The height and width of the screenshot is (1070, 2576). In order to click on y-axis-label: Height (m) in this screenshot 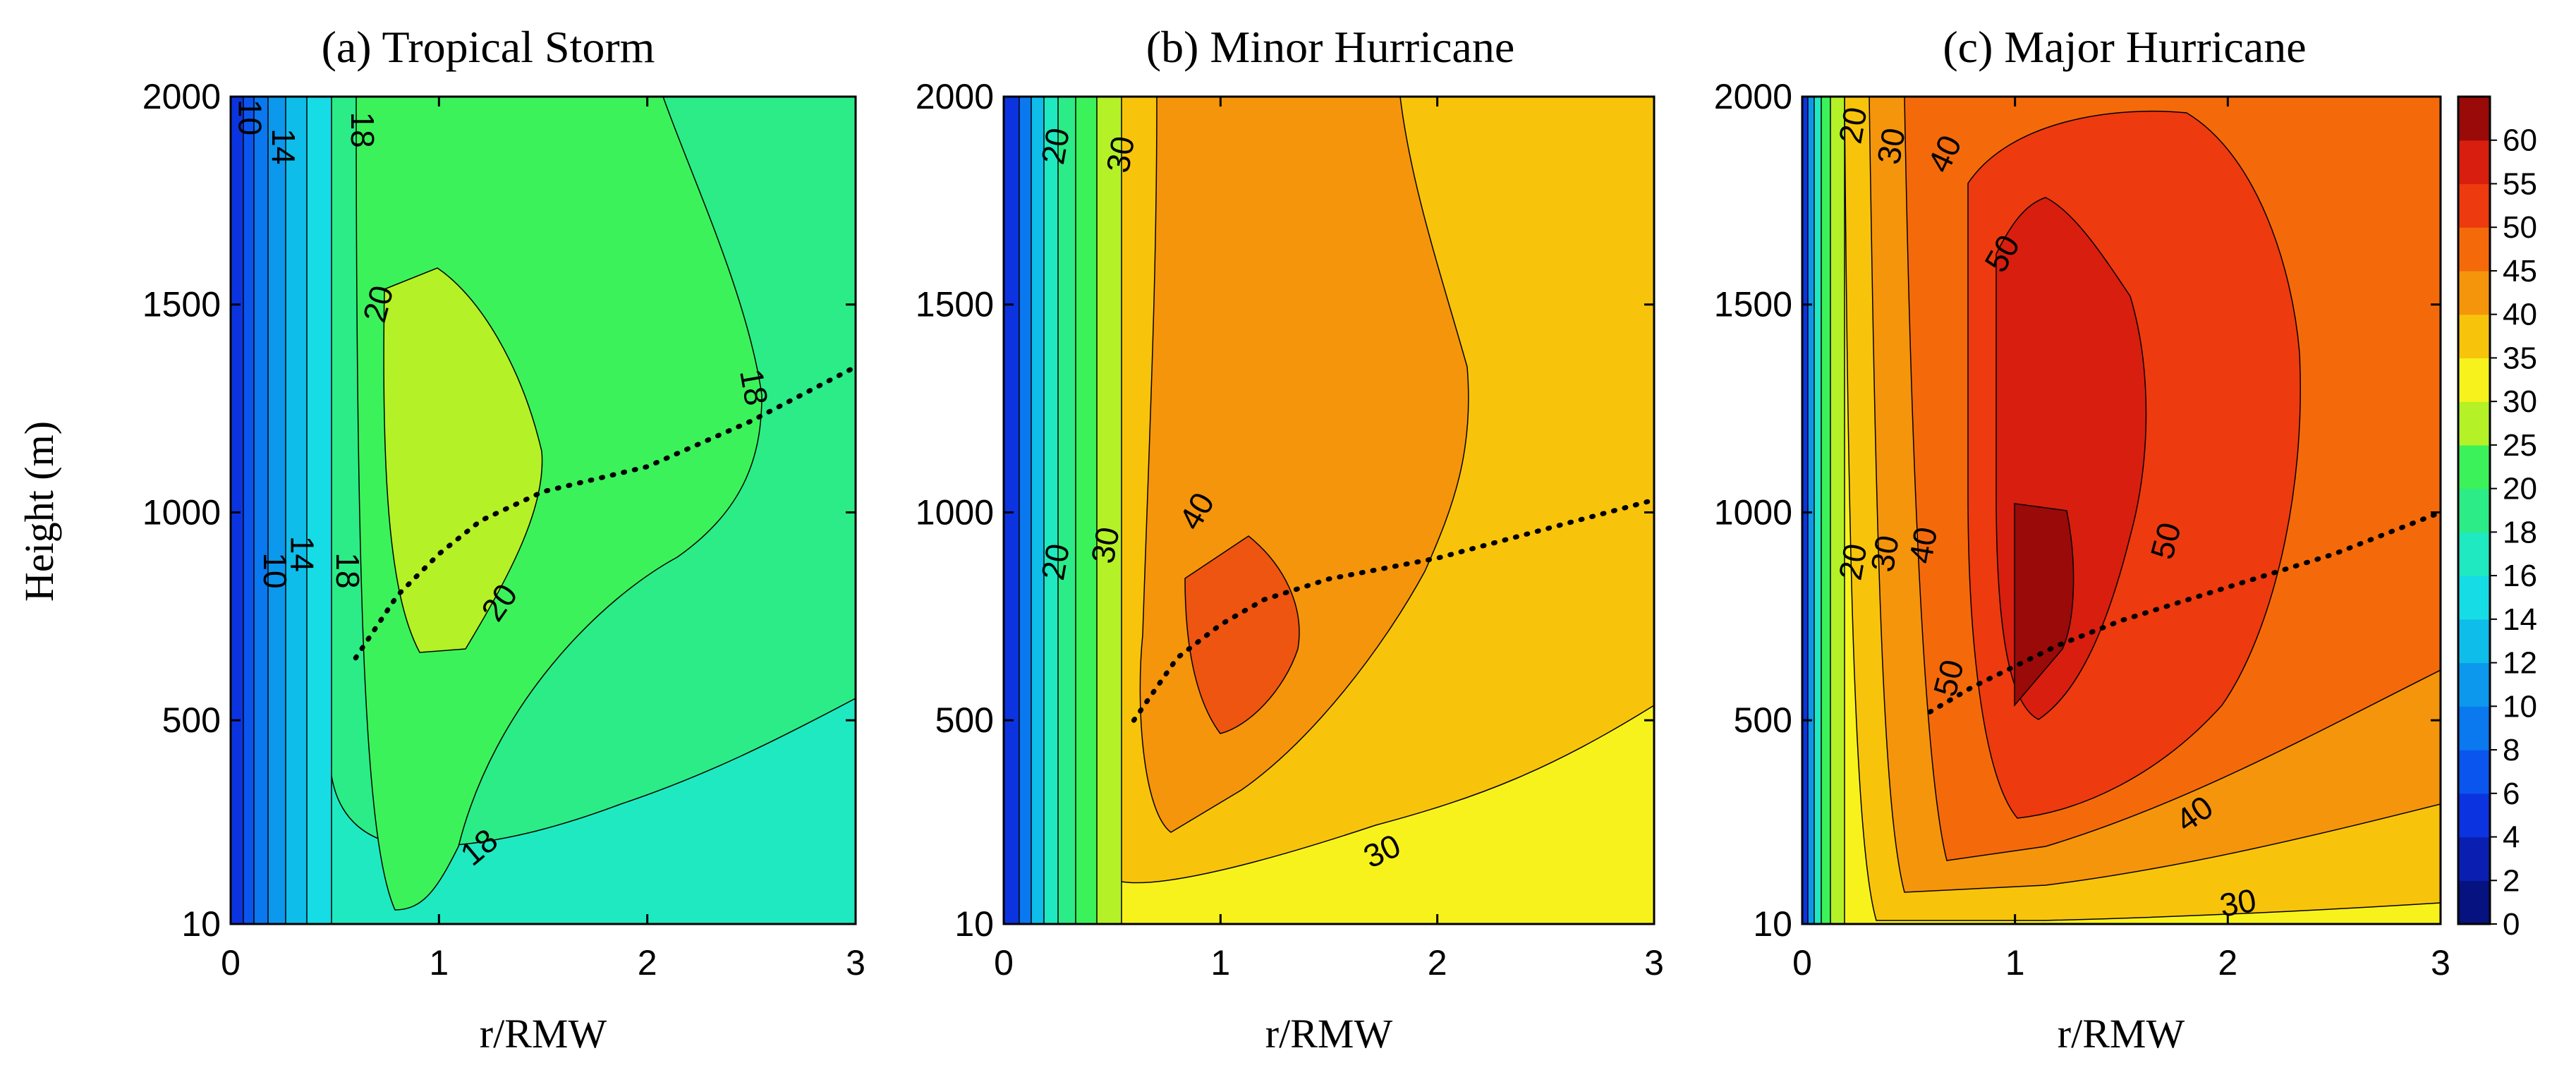, I will do `click(39, 511)`.